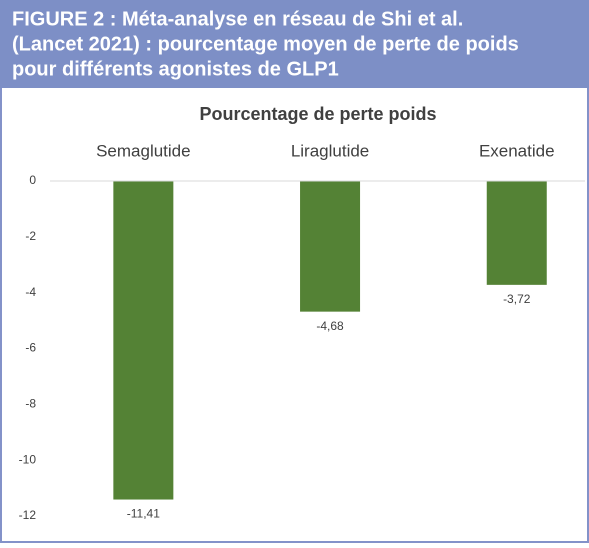 This screenshot has height=548, width=589. Describe the element at coordinates (330, 326) in the screenshot. I see `value-label: -4,68` at that location.